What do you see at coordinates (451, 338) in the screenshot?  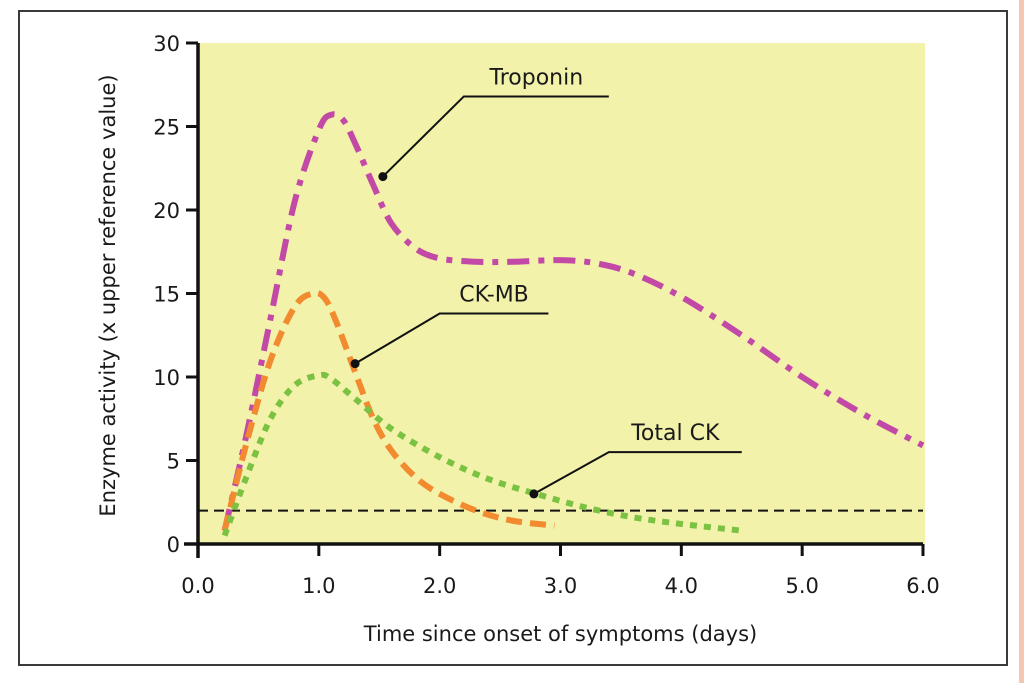 I see `leader-line-ck-mb` at bounding box center [451, 338].